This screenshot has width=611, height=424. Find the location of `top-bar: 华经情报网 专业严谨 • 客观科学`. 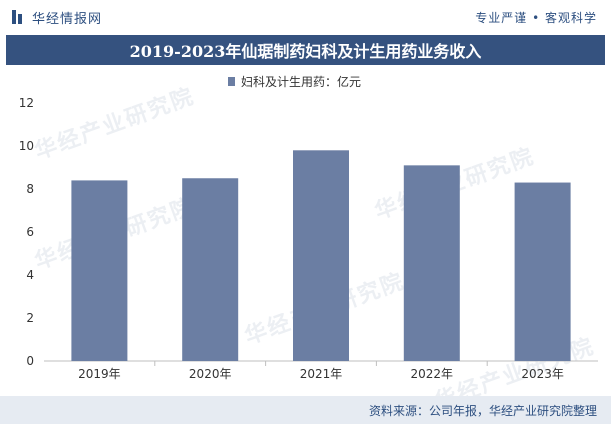

top-bar: 华经情报网 专业严谨 • 客观科学 is located at coordinates (305, 17).